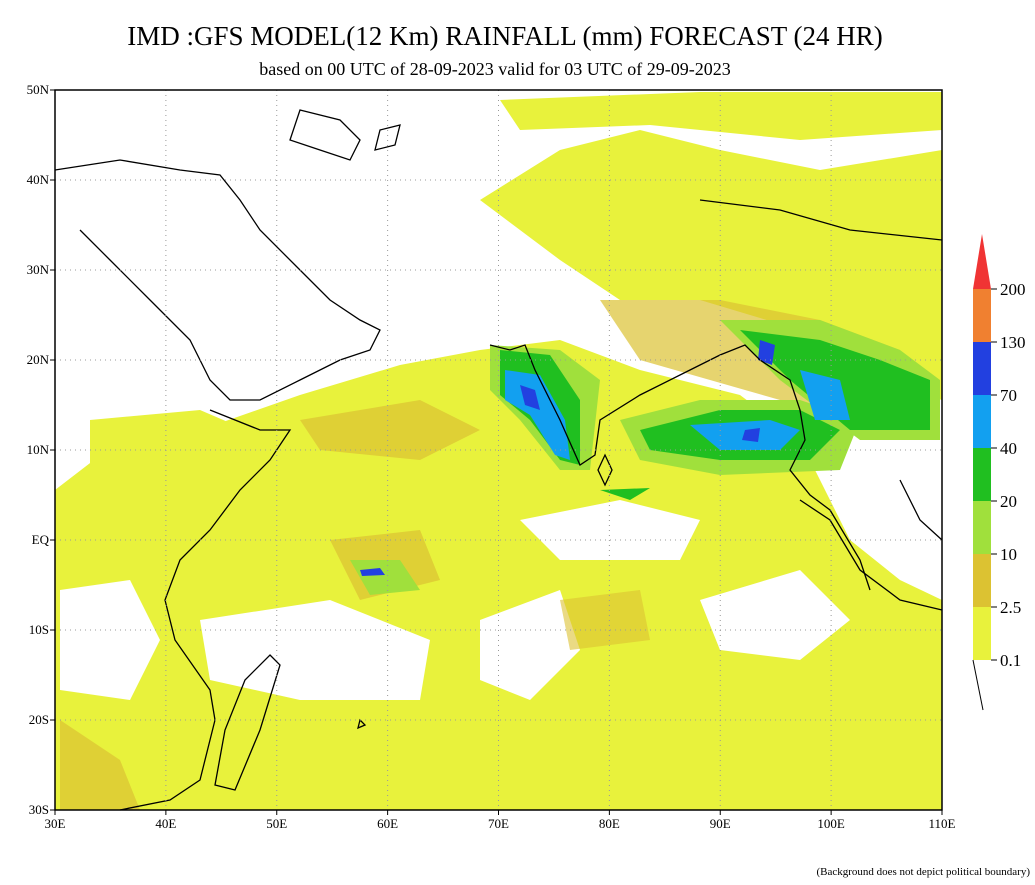 The width and height of the screenshot is (1035, 885). Describe the element at coordinates (387, 823) in the screenshot. I see `x-tick-label: 60E` at that location.